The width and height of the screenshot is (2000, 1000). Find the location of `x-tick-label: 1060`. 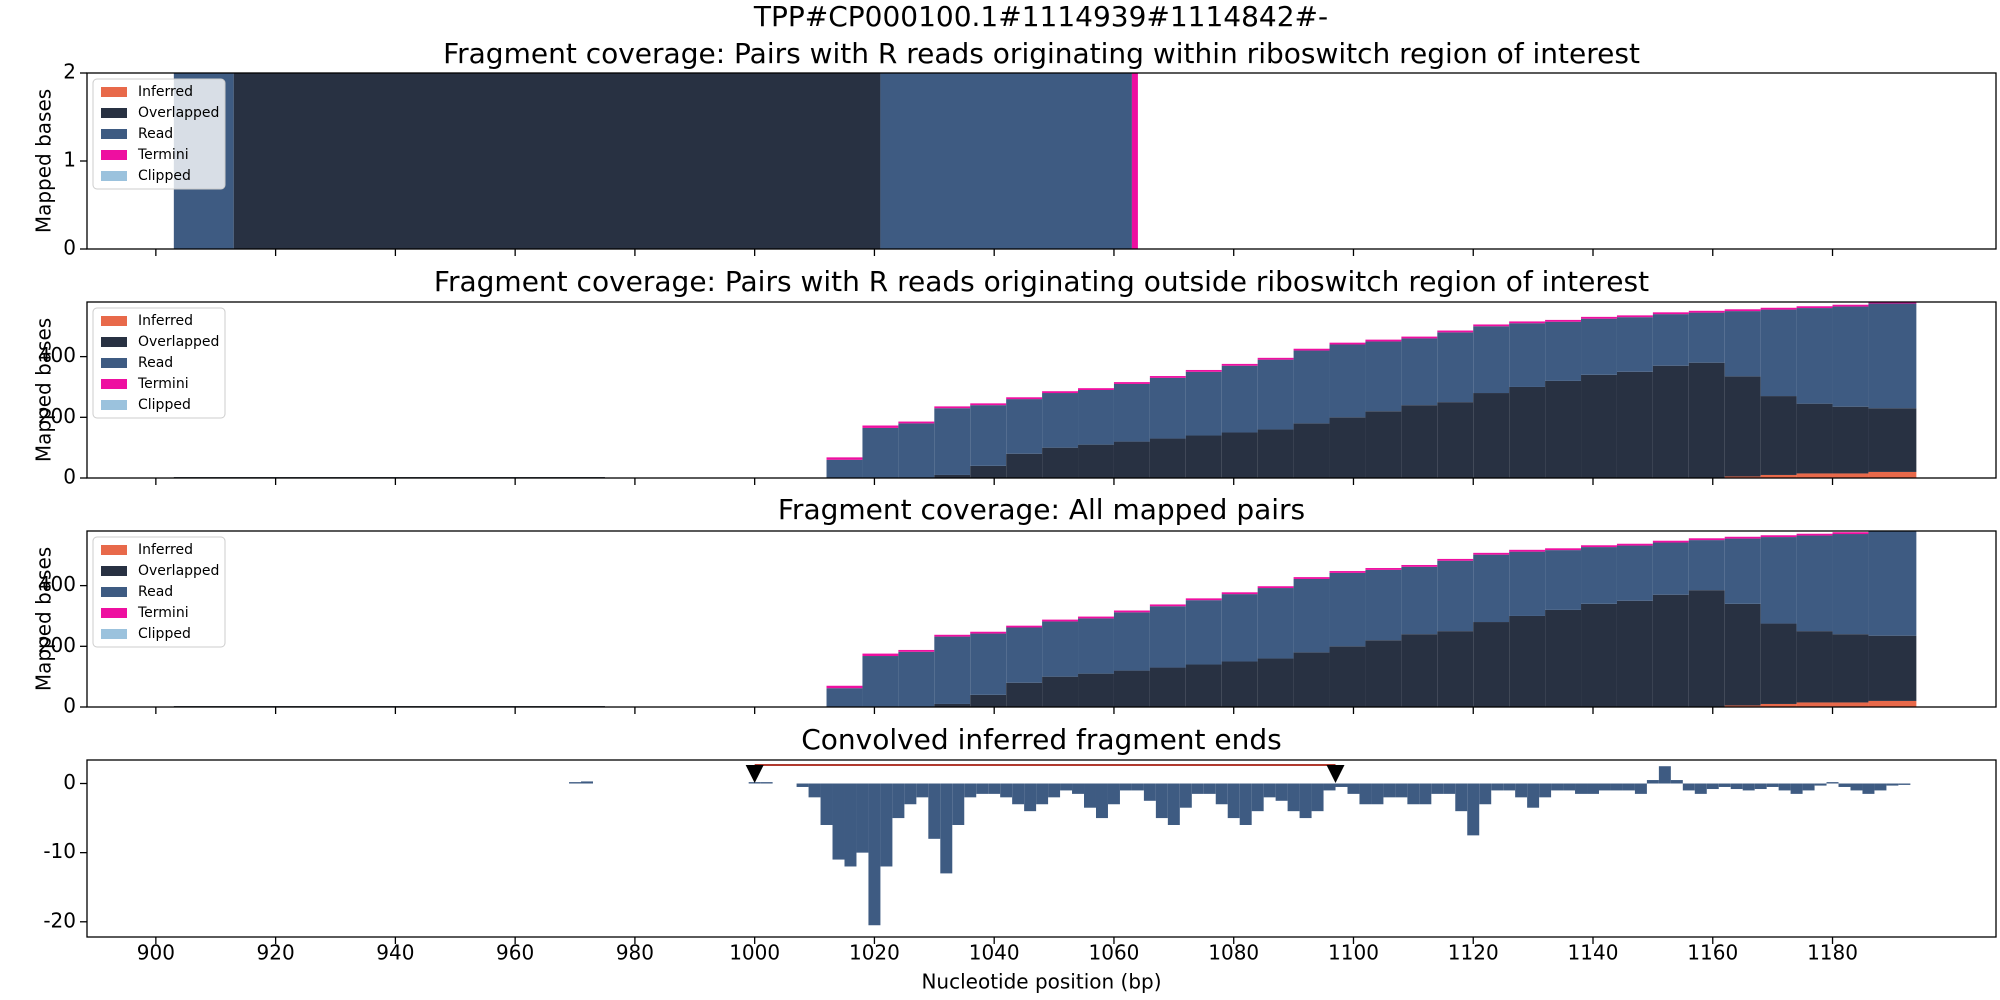

x-tick-label: 1060 is located at coordinates (1114, 953).